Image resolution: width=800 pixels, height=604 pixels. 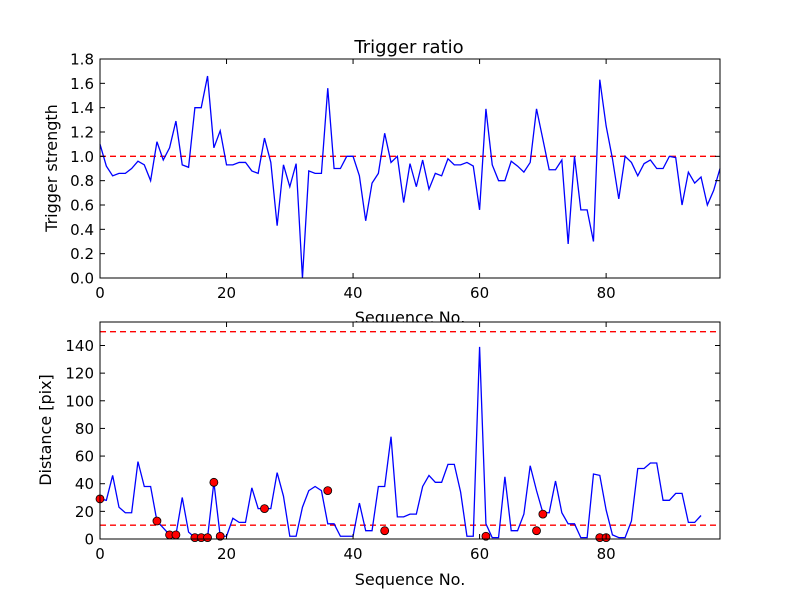 I want to click on top-y-tick-label: 1.8, so click(x=82, y=60).